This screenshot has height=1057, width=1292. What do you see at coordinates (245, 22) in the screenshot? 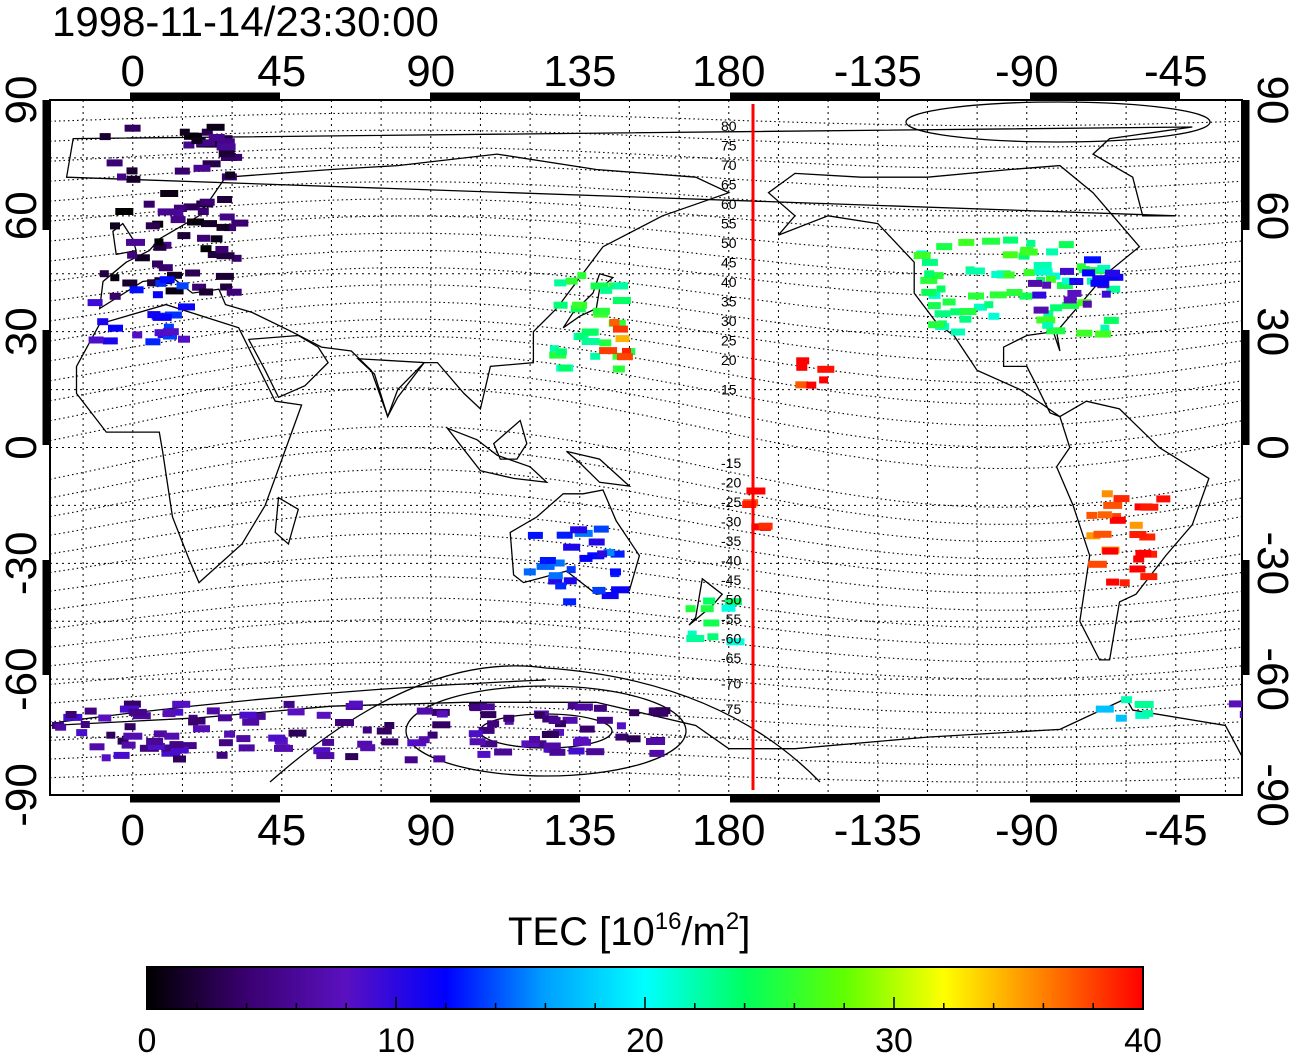
I see `timestamp-title: 1998-11-14/23:30:00` at bounding box center [245, 22].